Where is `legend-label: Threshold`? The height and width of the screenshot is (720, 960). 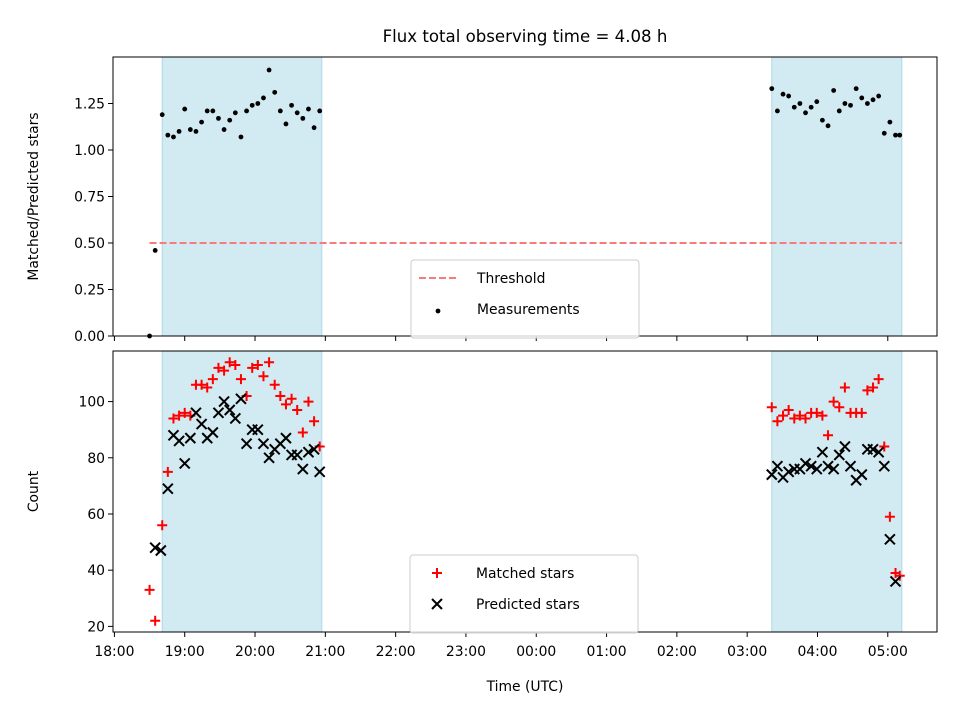 legend-label: Threshold is located at coordinates (510, 279).